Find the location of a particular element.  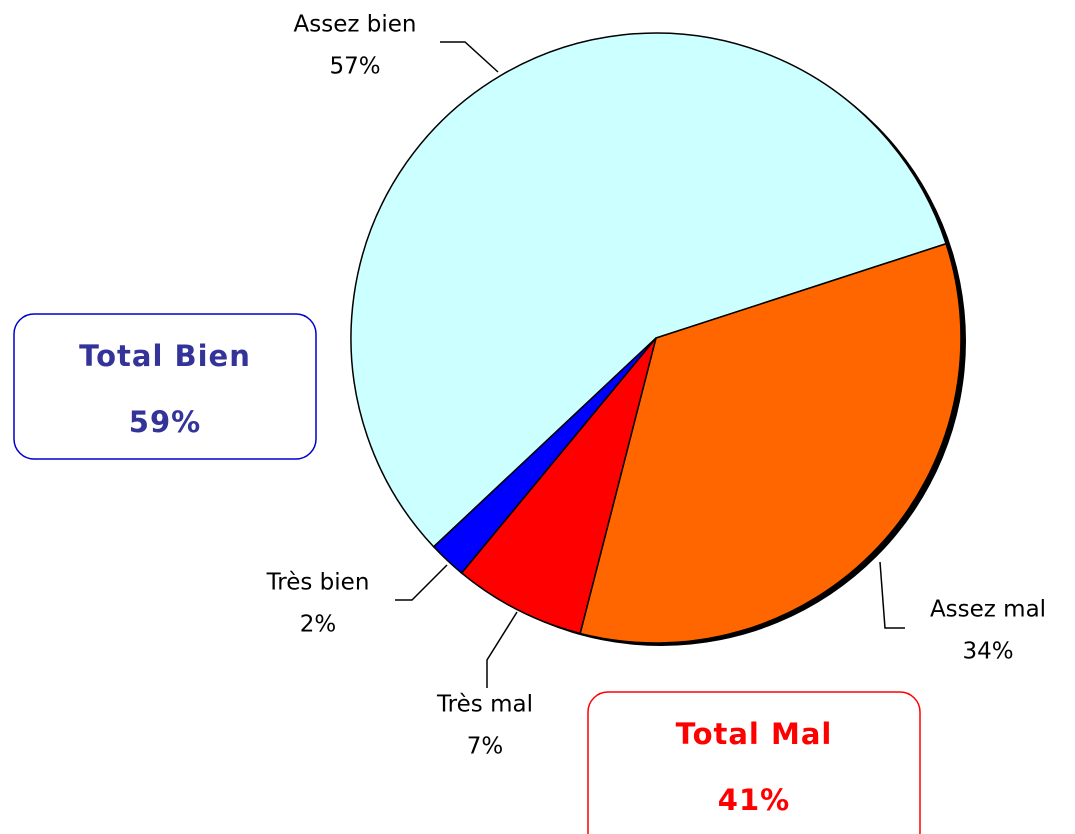

annotation-title: Total Mal is located at coordinates (754, 734).